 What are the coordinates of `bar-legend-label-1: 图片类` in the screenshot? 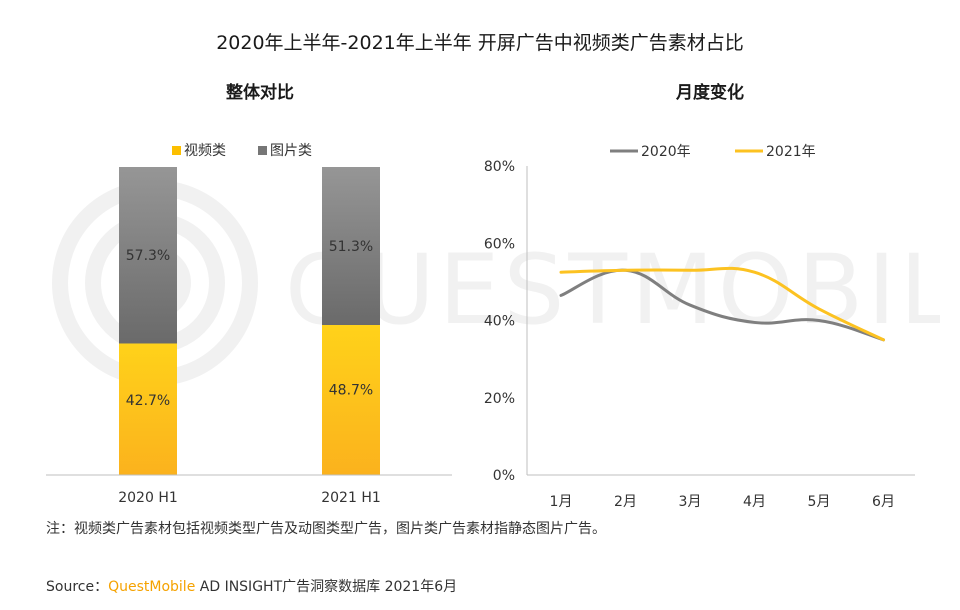 It's located at (291, 151).